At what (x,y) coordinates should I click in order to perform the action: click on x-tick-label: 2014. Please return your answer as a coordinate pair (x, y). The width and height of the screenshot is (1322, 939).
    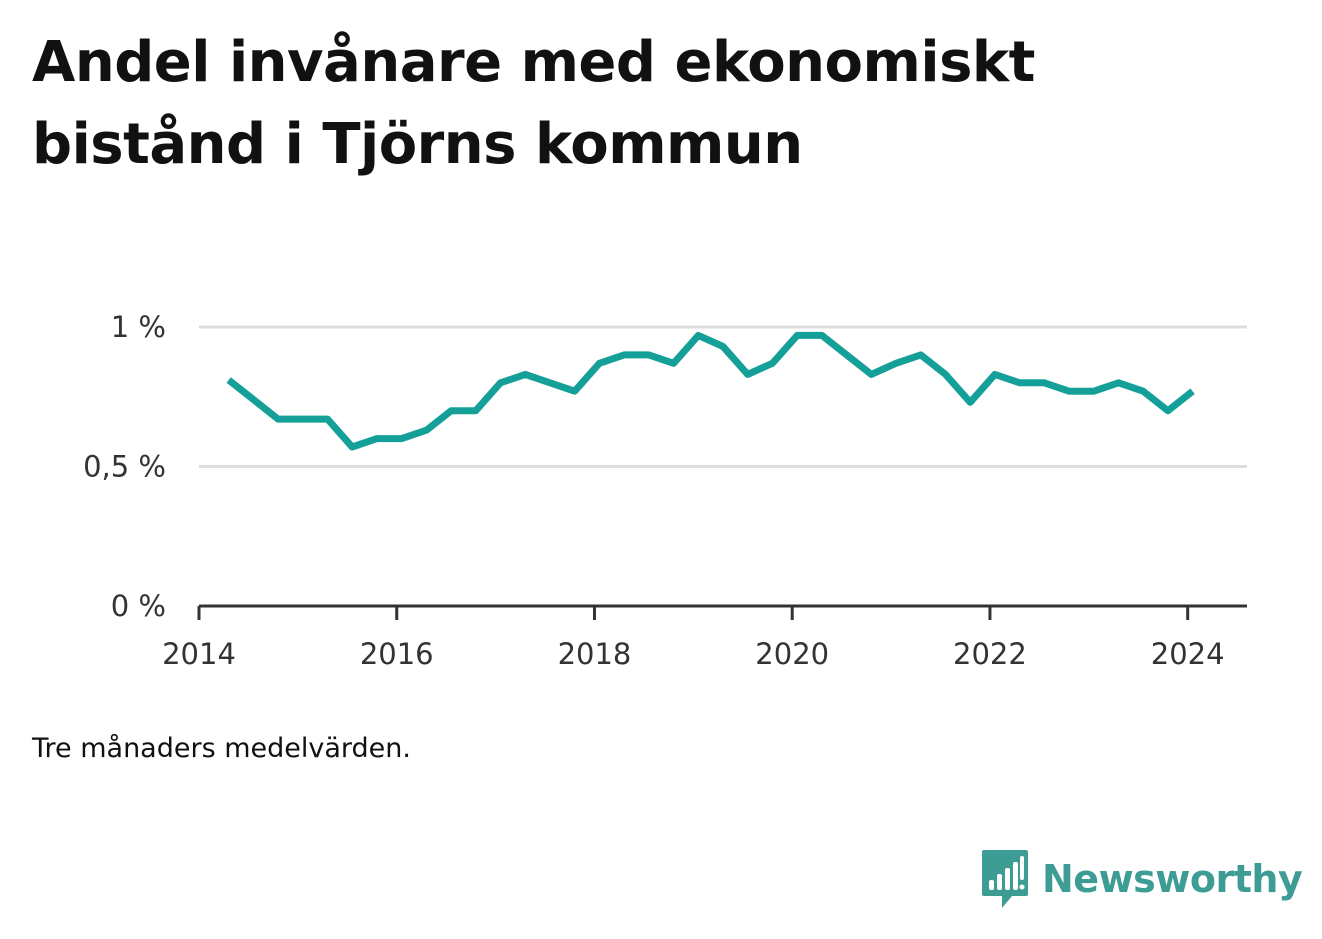
    Looking at the image, I should click on (199, 654).